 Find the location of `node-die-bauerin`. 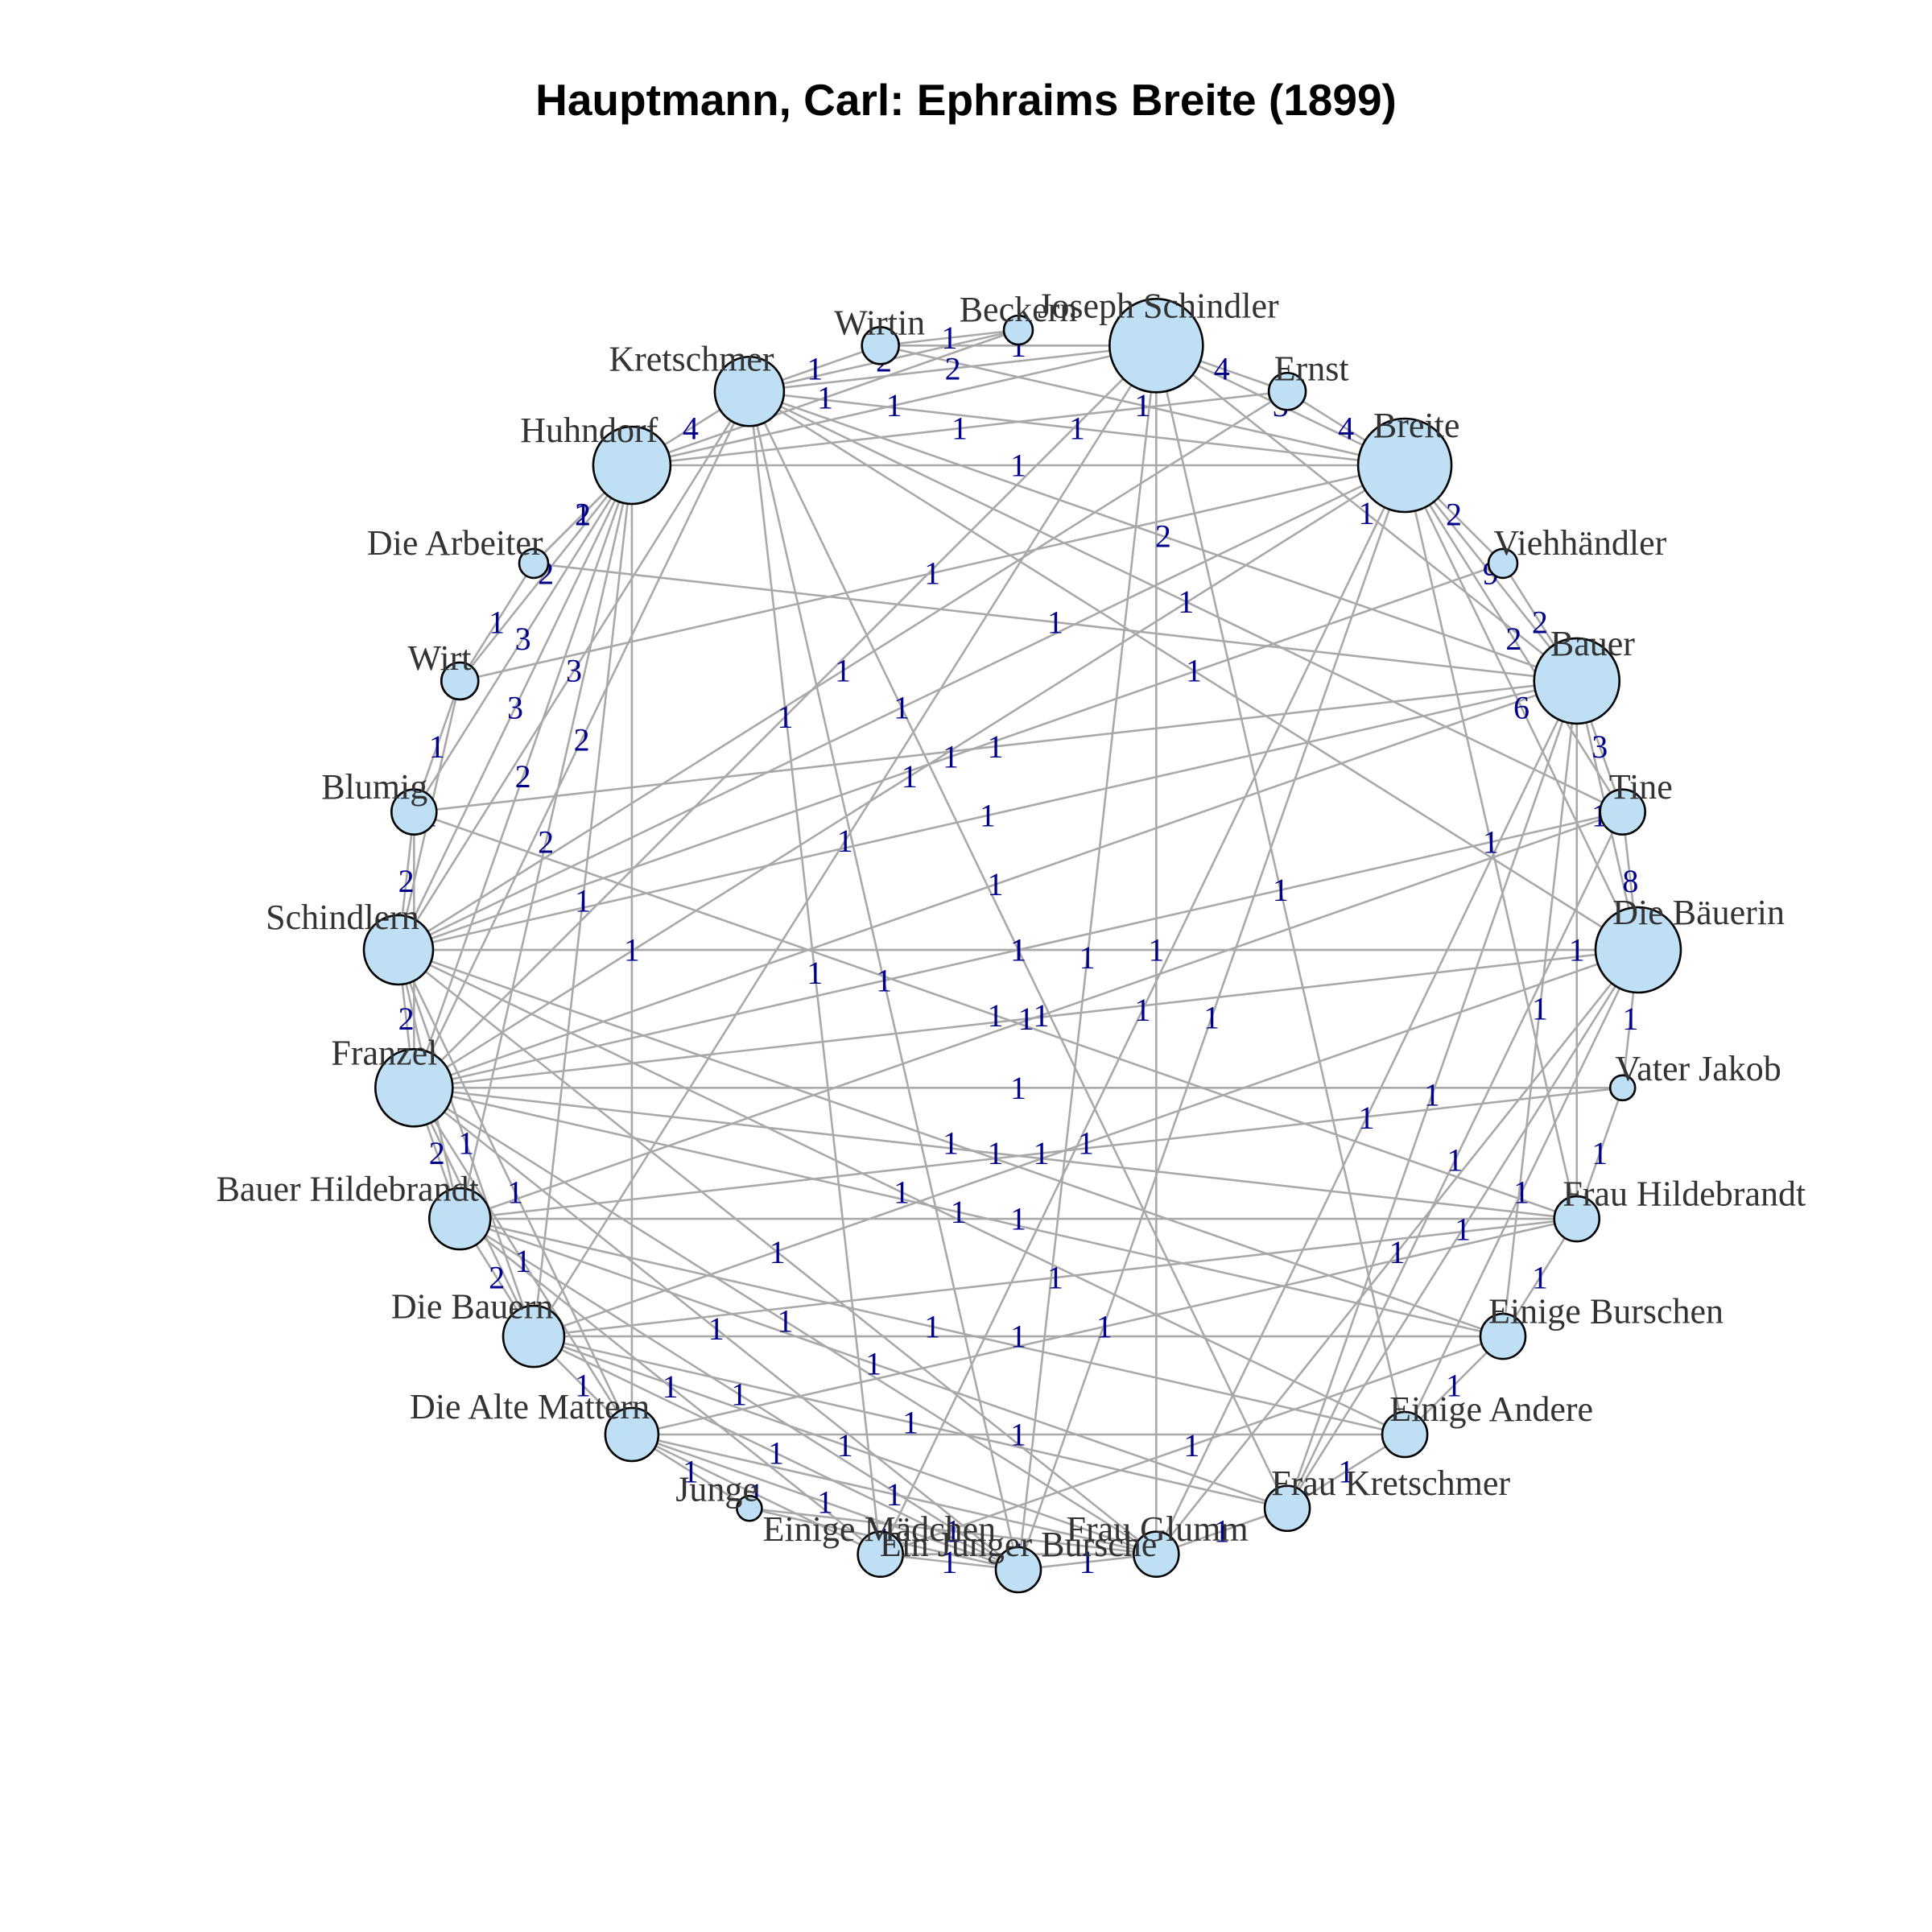

node-die-bauerin is located at coordinates (1638, 950).